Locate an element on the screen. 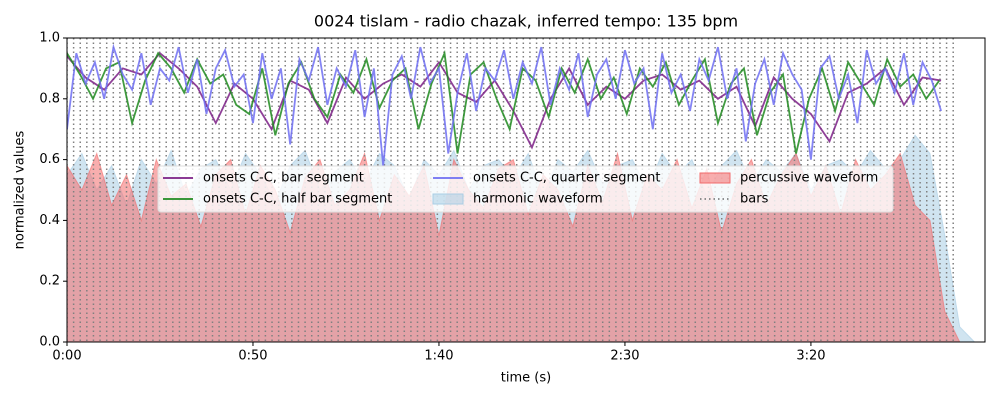 The width and height of the screenshot is (1000, 404). y-tick-label: 0.0 is located at coordinates (49, 342).